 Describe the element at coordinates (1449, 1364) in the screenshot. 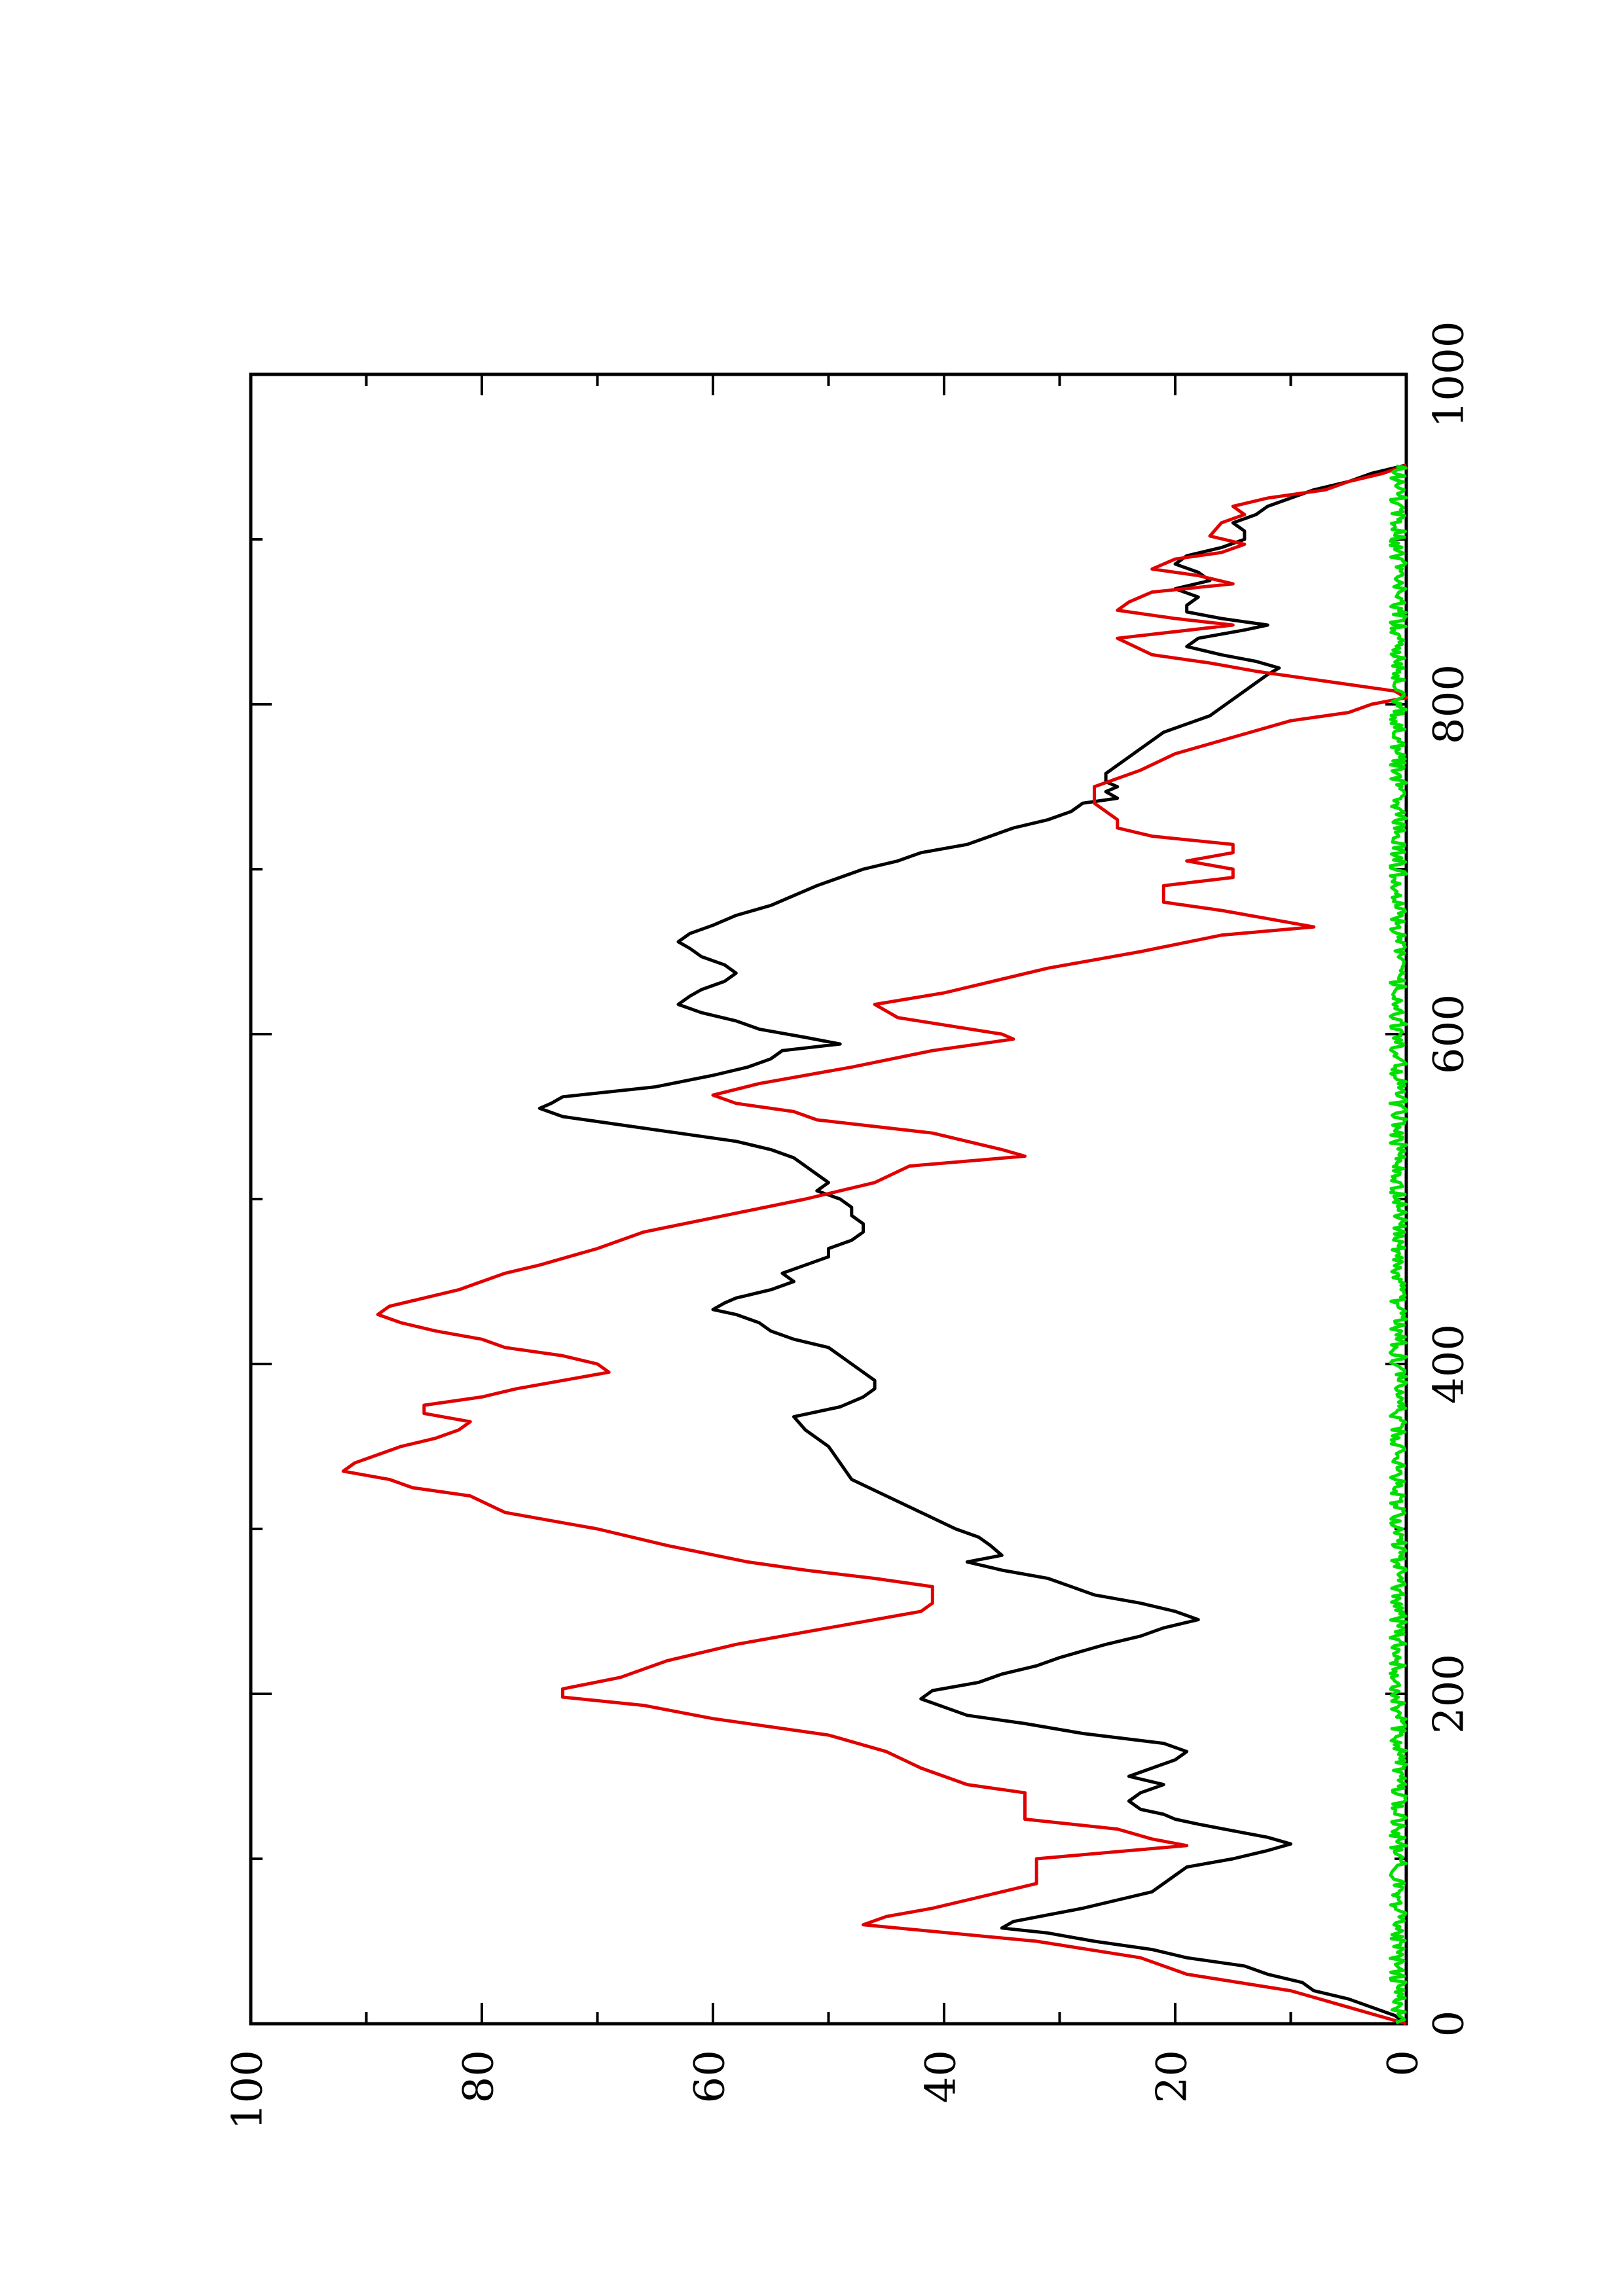

I see `x-tick-label: 400` at that location.